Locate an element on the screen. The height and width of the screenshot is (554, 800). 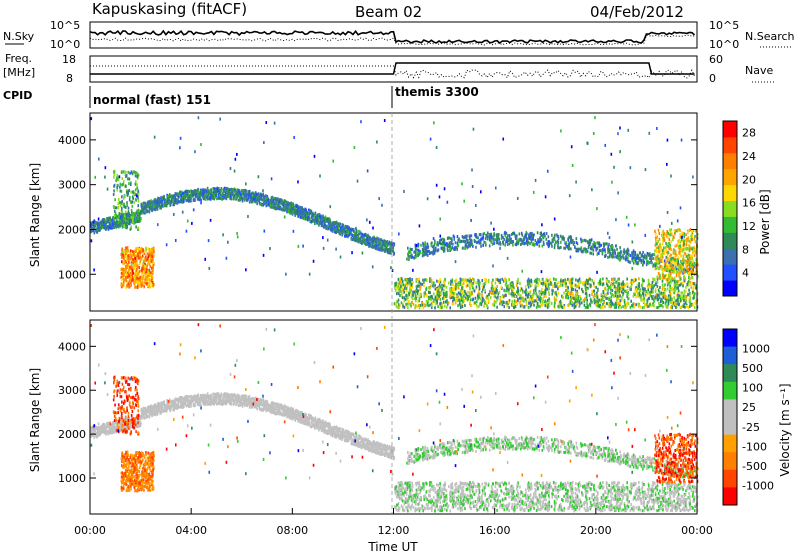
noise-sky-trace is located at coordinates (392, 37).